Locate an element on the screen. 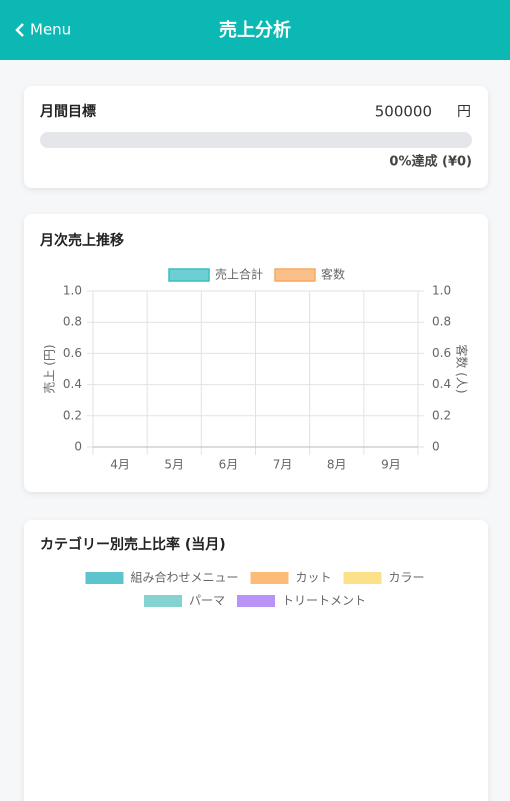 The image size is (510, 801). legend-label: 売上合計 is located at coordinates (239, 274).